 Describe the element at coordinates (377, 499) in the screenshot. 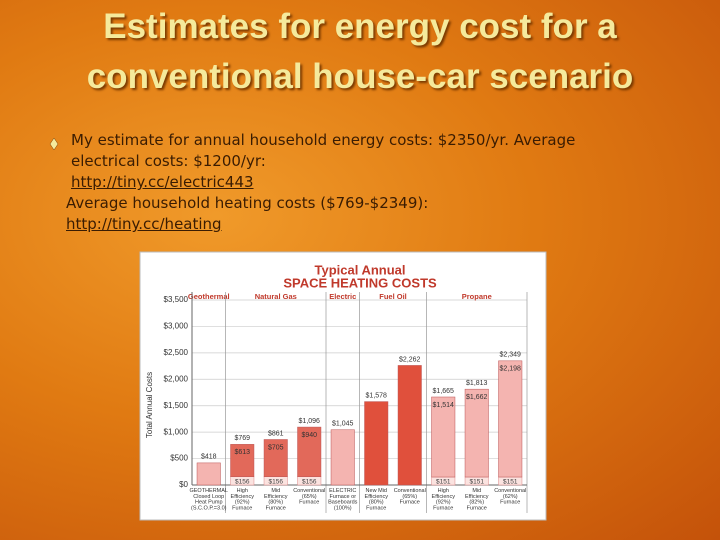

I see `x-tick-label: New Mid Efficiency (80%) Furnace` at that location.